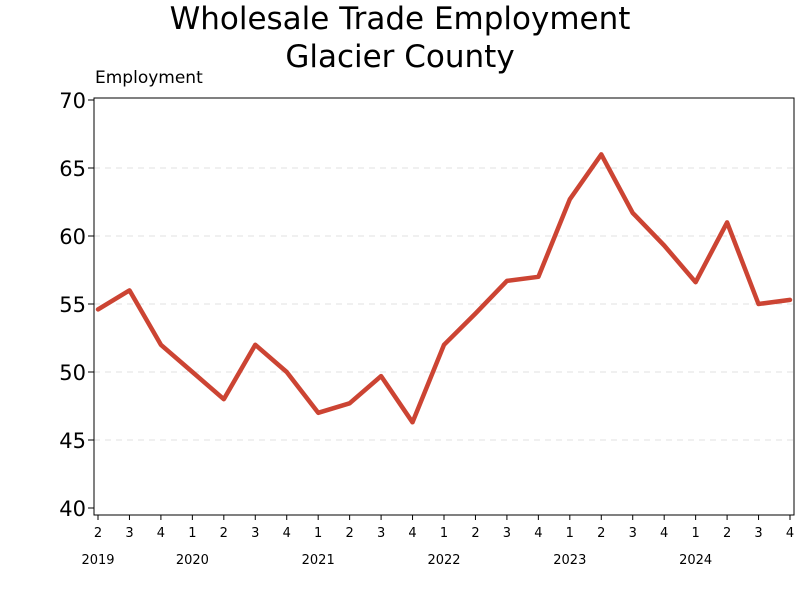 The width and height of the screenshot is (800, 600). I want to click on x-year-label: 2024, so click(695, 560).